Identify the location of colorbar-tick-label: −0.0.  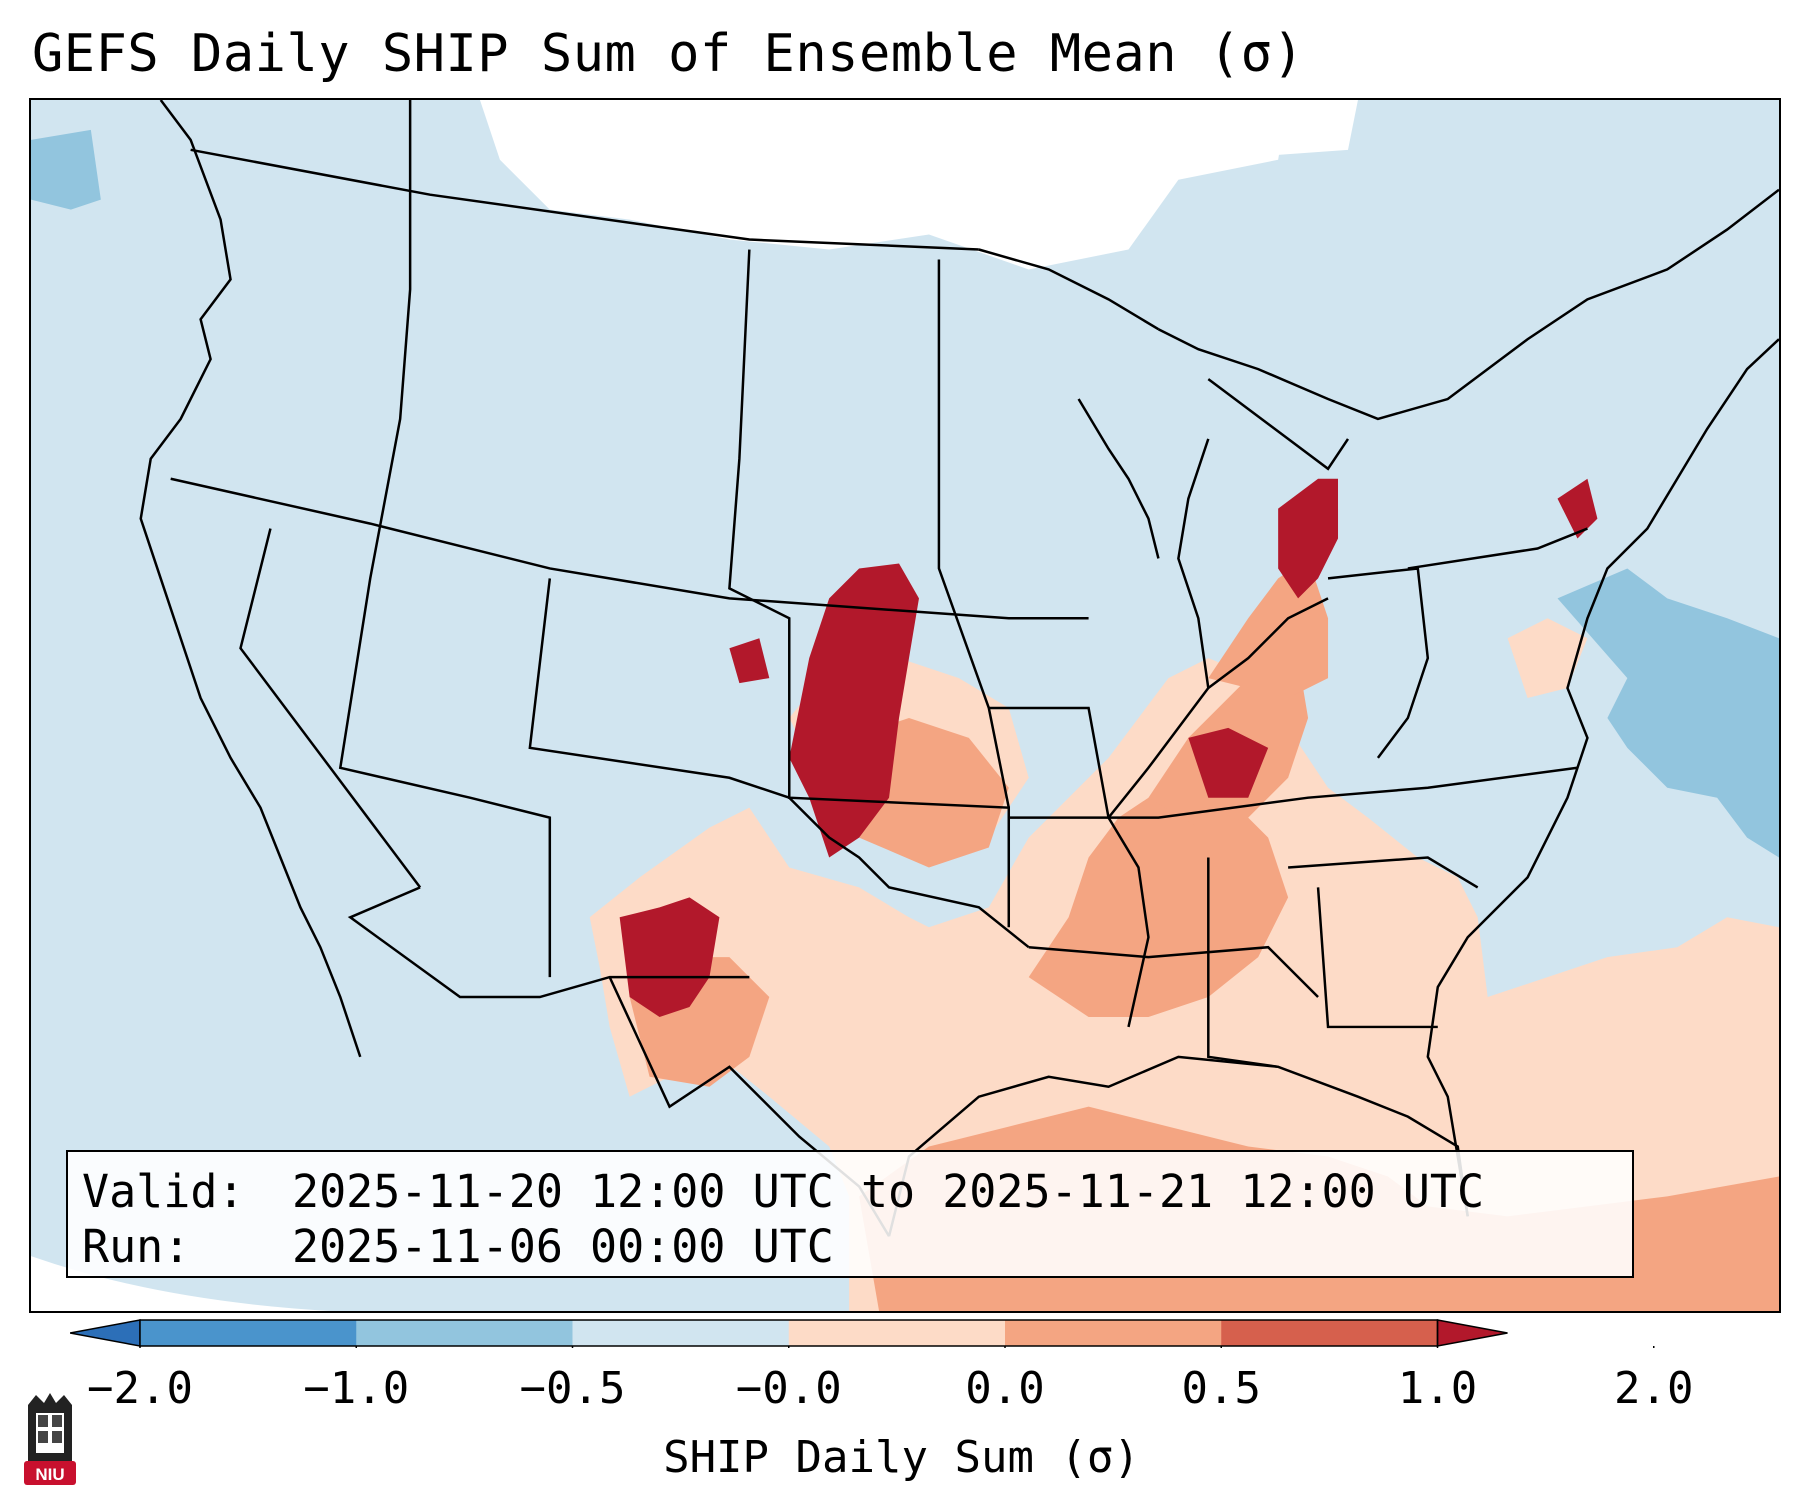
(788, 1388).